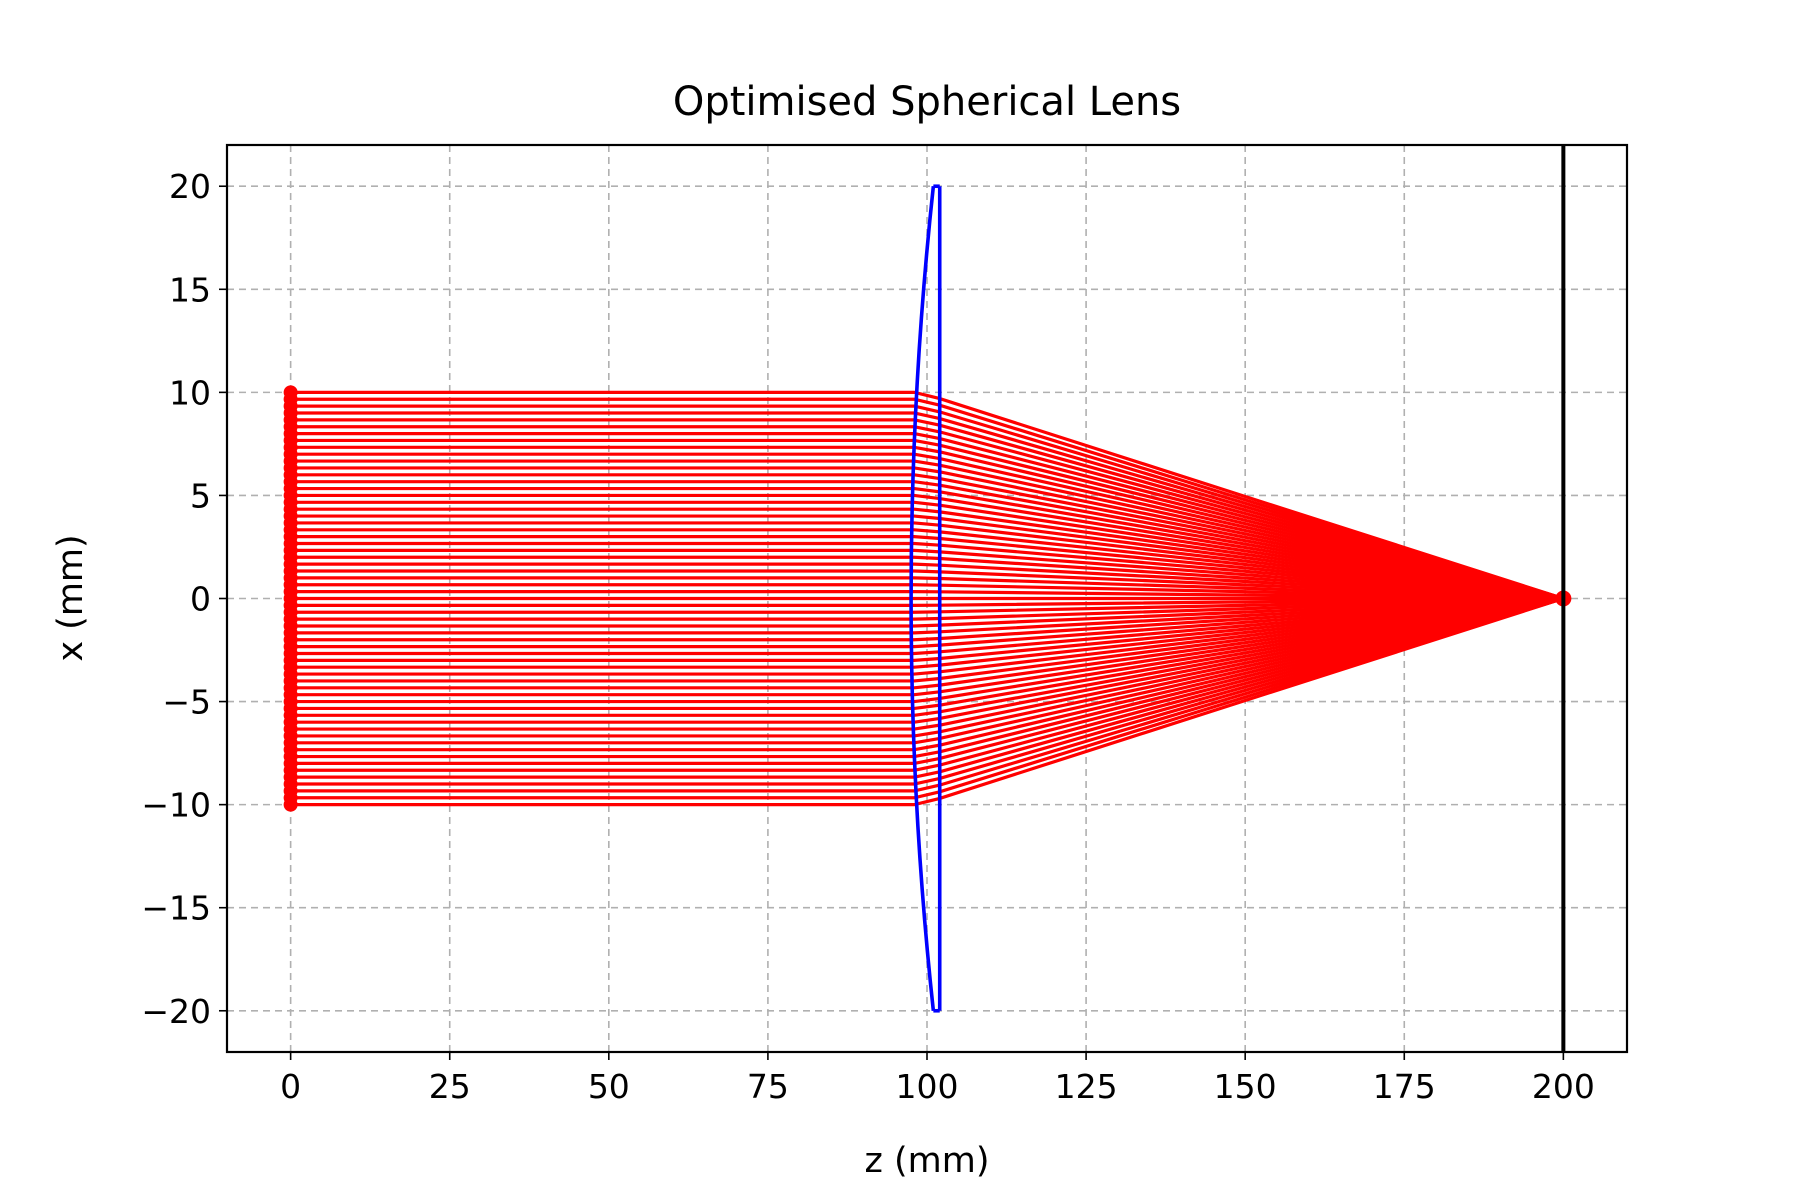  What do you see at coordinates (450, 1086) in the screenshot?
I see `x-tick-label: 25` at bounding box center [450, 1086].